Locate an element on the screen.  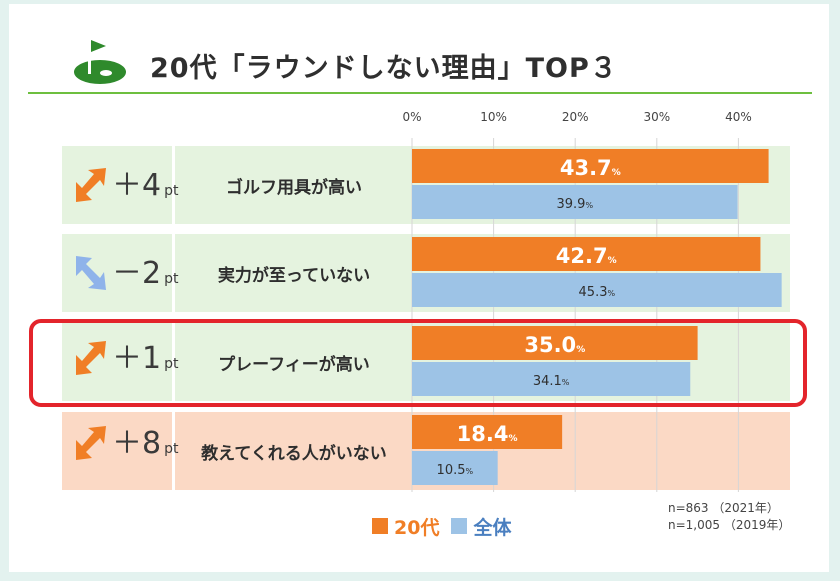
diff-cell-2: －2 pt is located at coordinates (120, 273).